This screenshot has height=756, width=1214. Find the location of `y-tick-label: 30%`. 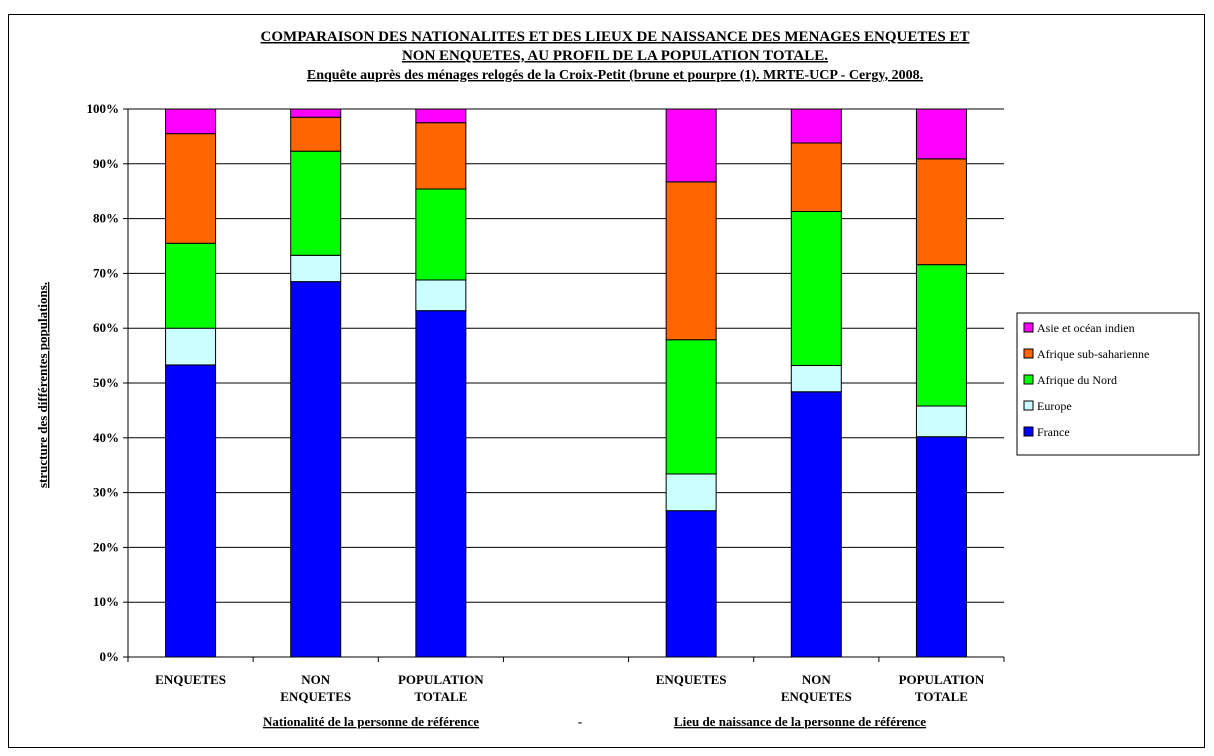

y-tick-label: 30% is located at coordinates (106, 492).